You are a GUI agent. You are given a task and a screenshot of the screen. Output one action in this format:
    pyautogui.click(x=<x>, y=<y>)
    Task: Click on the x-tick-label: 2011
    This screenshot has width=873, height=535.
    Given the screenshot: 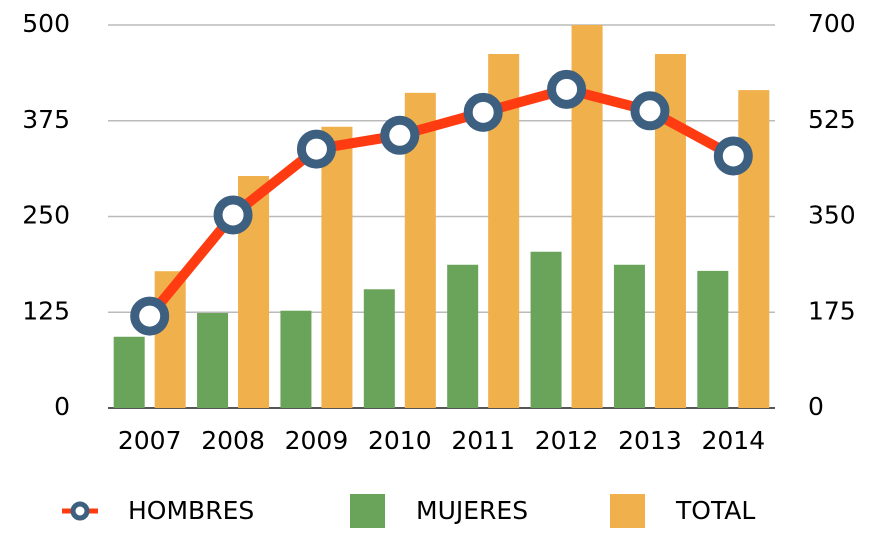 What is the action you would take?
    pyautogui.click(x=483, y=440)
    